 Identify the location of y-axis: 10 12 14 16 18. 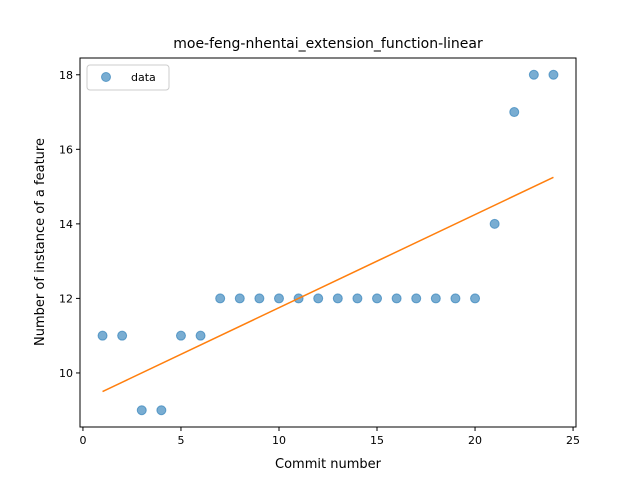
(69, 224).